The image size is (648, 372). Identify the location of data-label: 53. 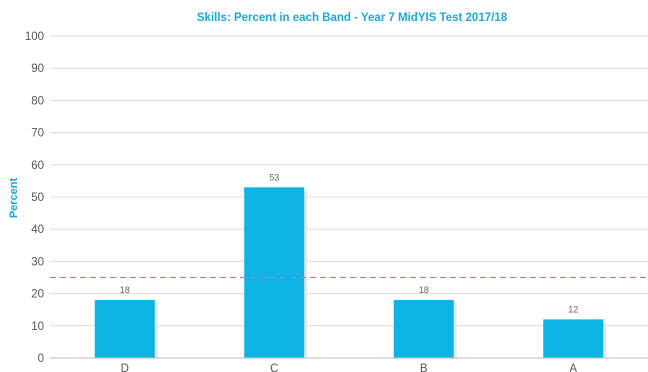
(274, 177).